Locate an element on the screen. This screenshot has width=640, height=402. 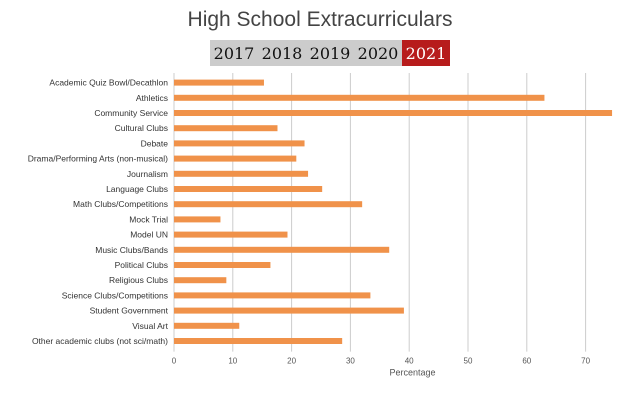
category-label: Cultural Clubs is located at coordinates (141, 128).